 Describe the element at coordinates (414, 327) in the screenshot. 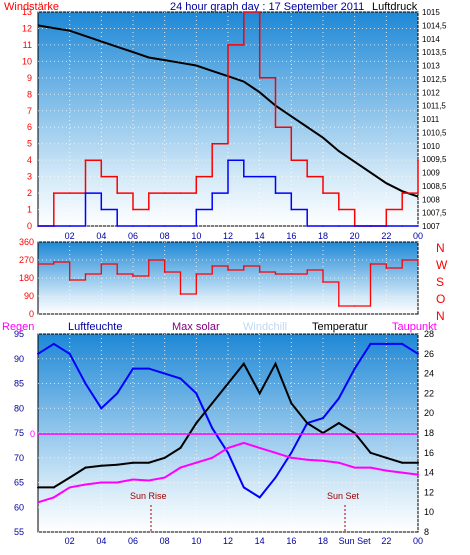

I see `legend-taupunkt: Taupunkt` at that location.